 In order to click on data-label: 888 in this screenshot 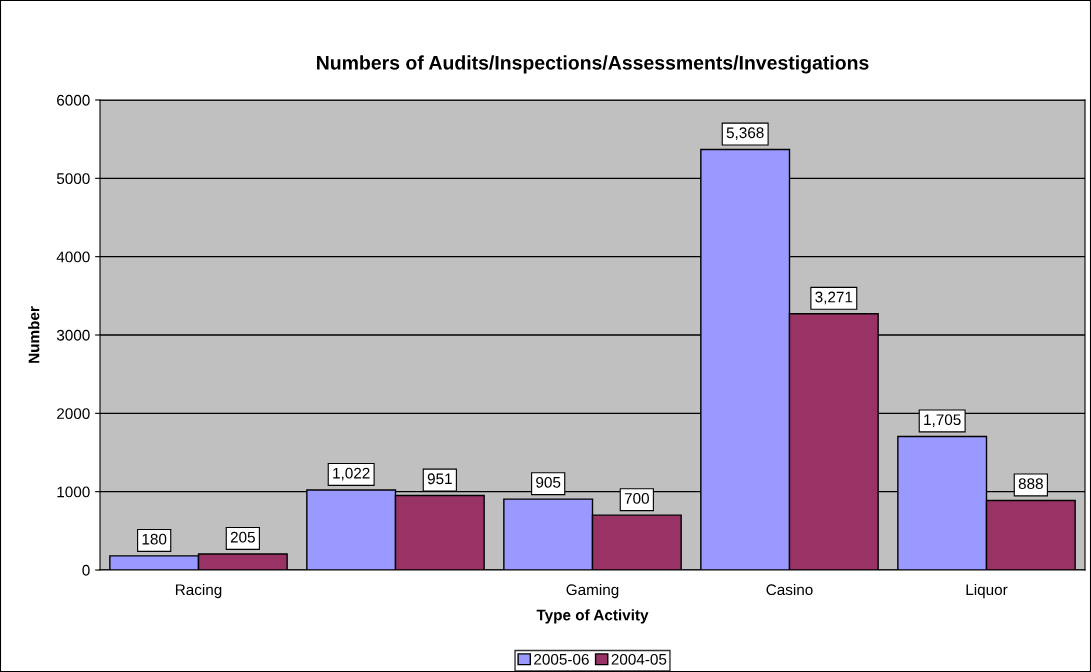, I will do `click(1030, 484)`.